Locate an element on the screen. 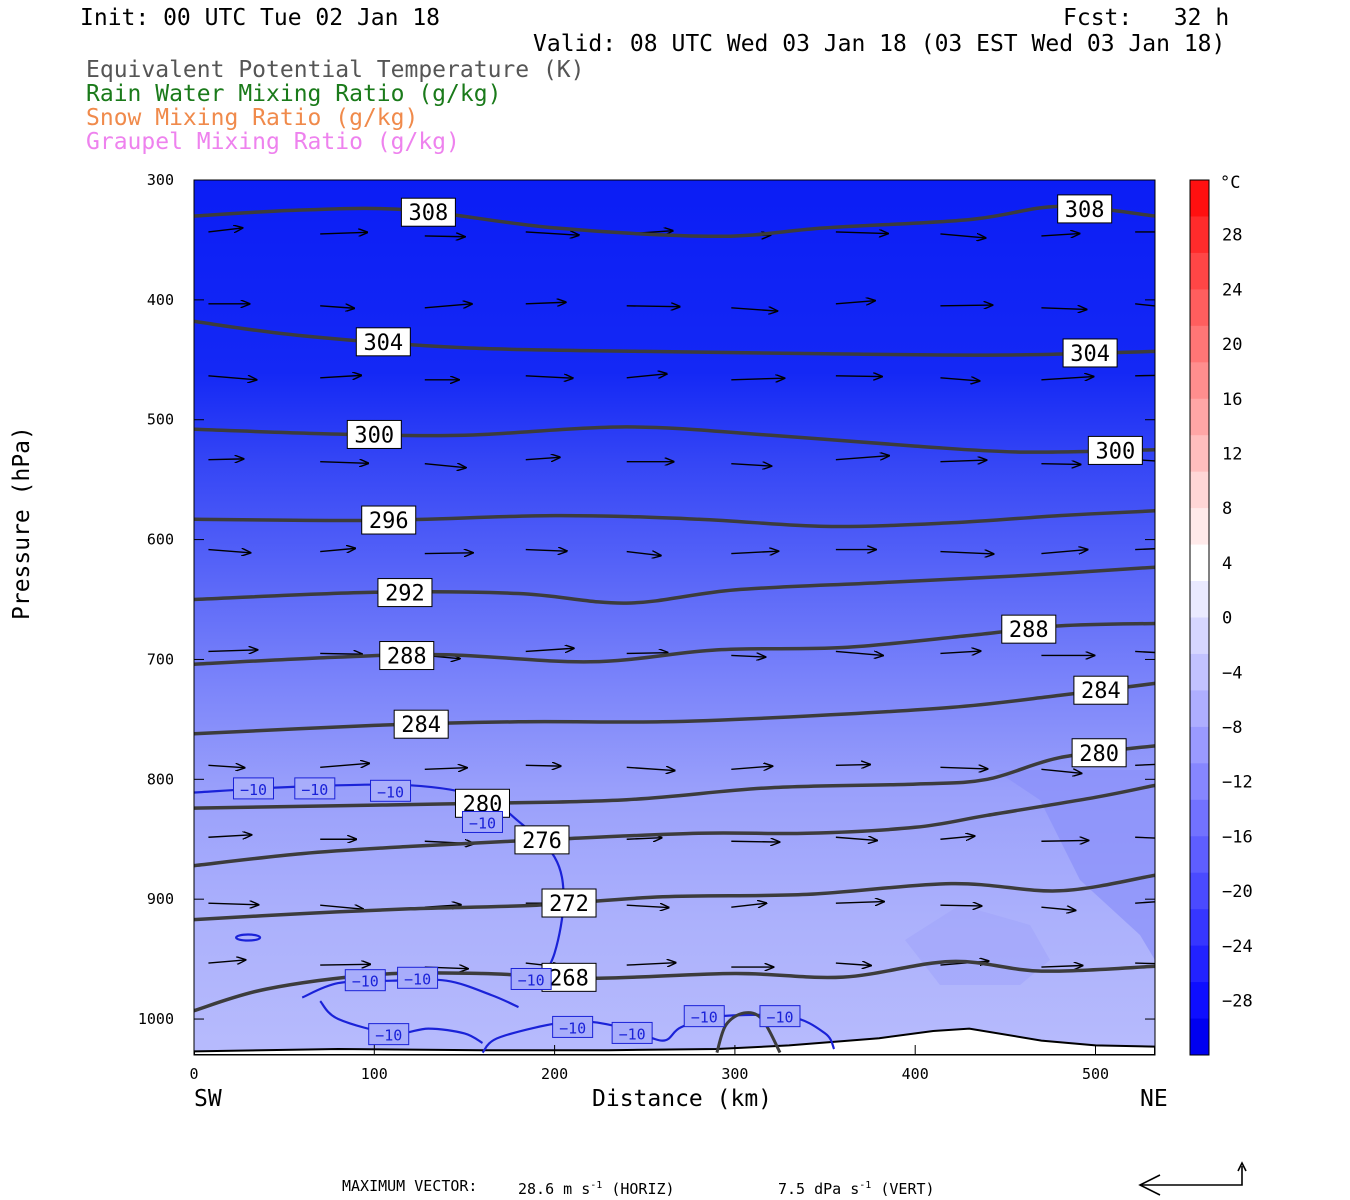  theta-e-label: 308 is located at coordinates (1085, 210).